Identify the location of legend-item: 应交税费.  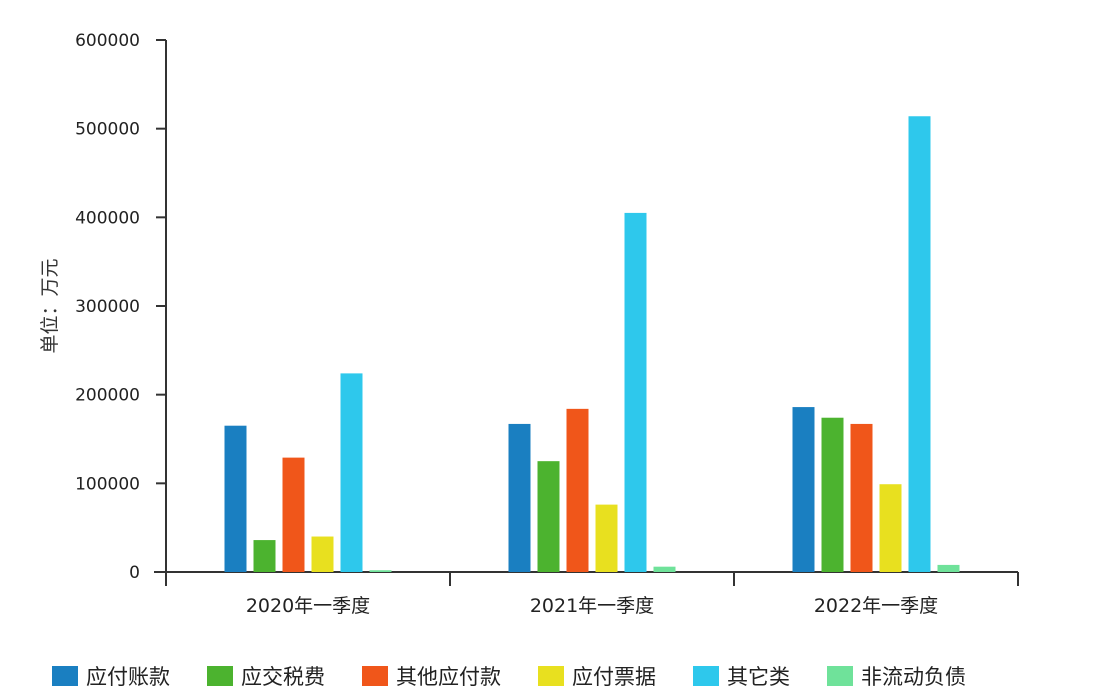
(266, 676).